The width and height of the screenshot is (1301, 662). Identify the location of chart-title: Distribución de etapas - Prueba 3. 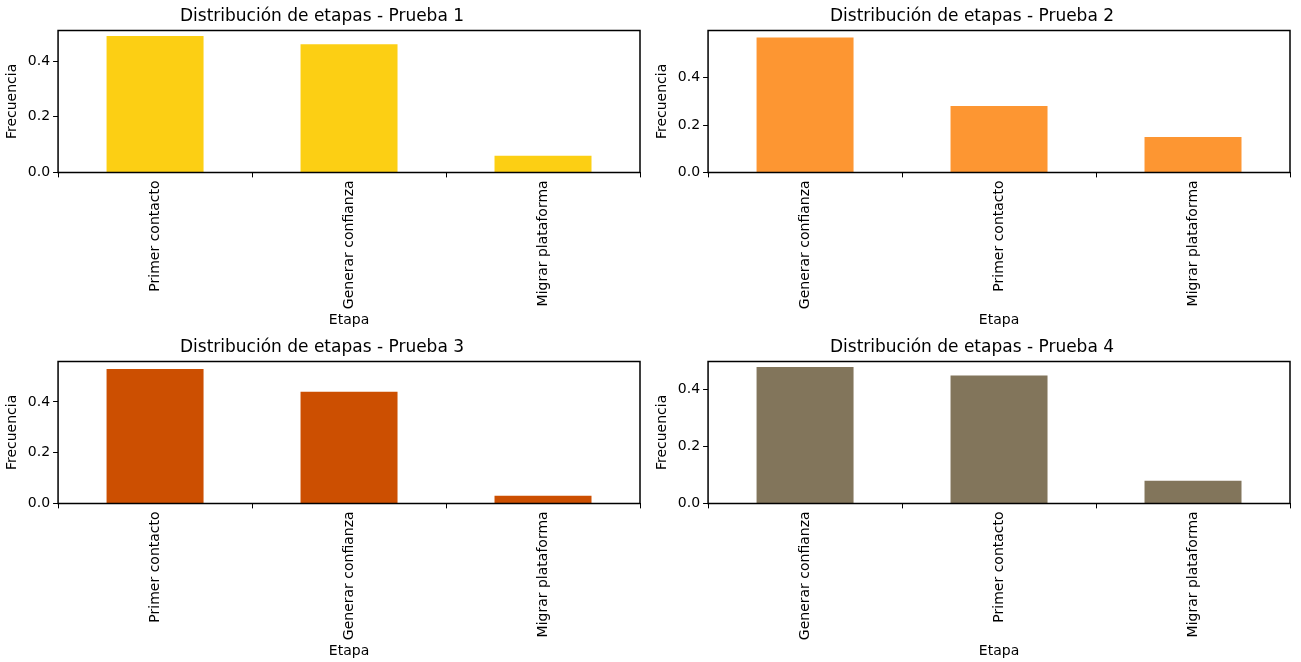
(322, 345).